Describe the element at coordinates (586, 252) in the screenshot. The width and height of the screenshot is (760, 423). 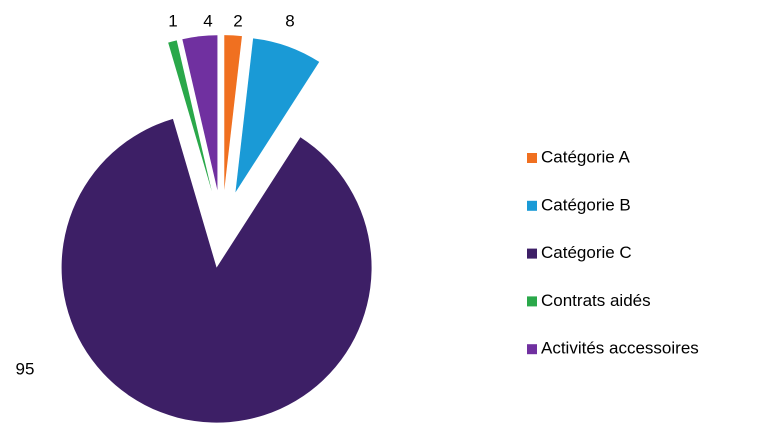
I see `legend-label: Catégorie C` at that location.